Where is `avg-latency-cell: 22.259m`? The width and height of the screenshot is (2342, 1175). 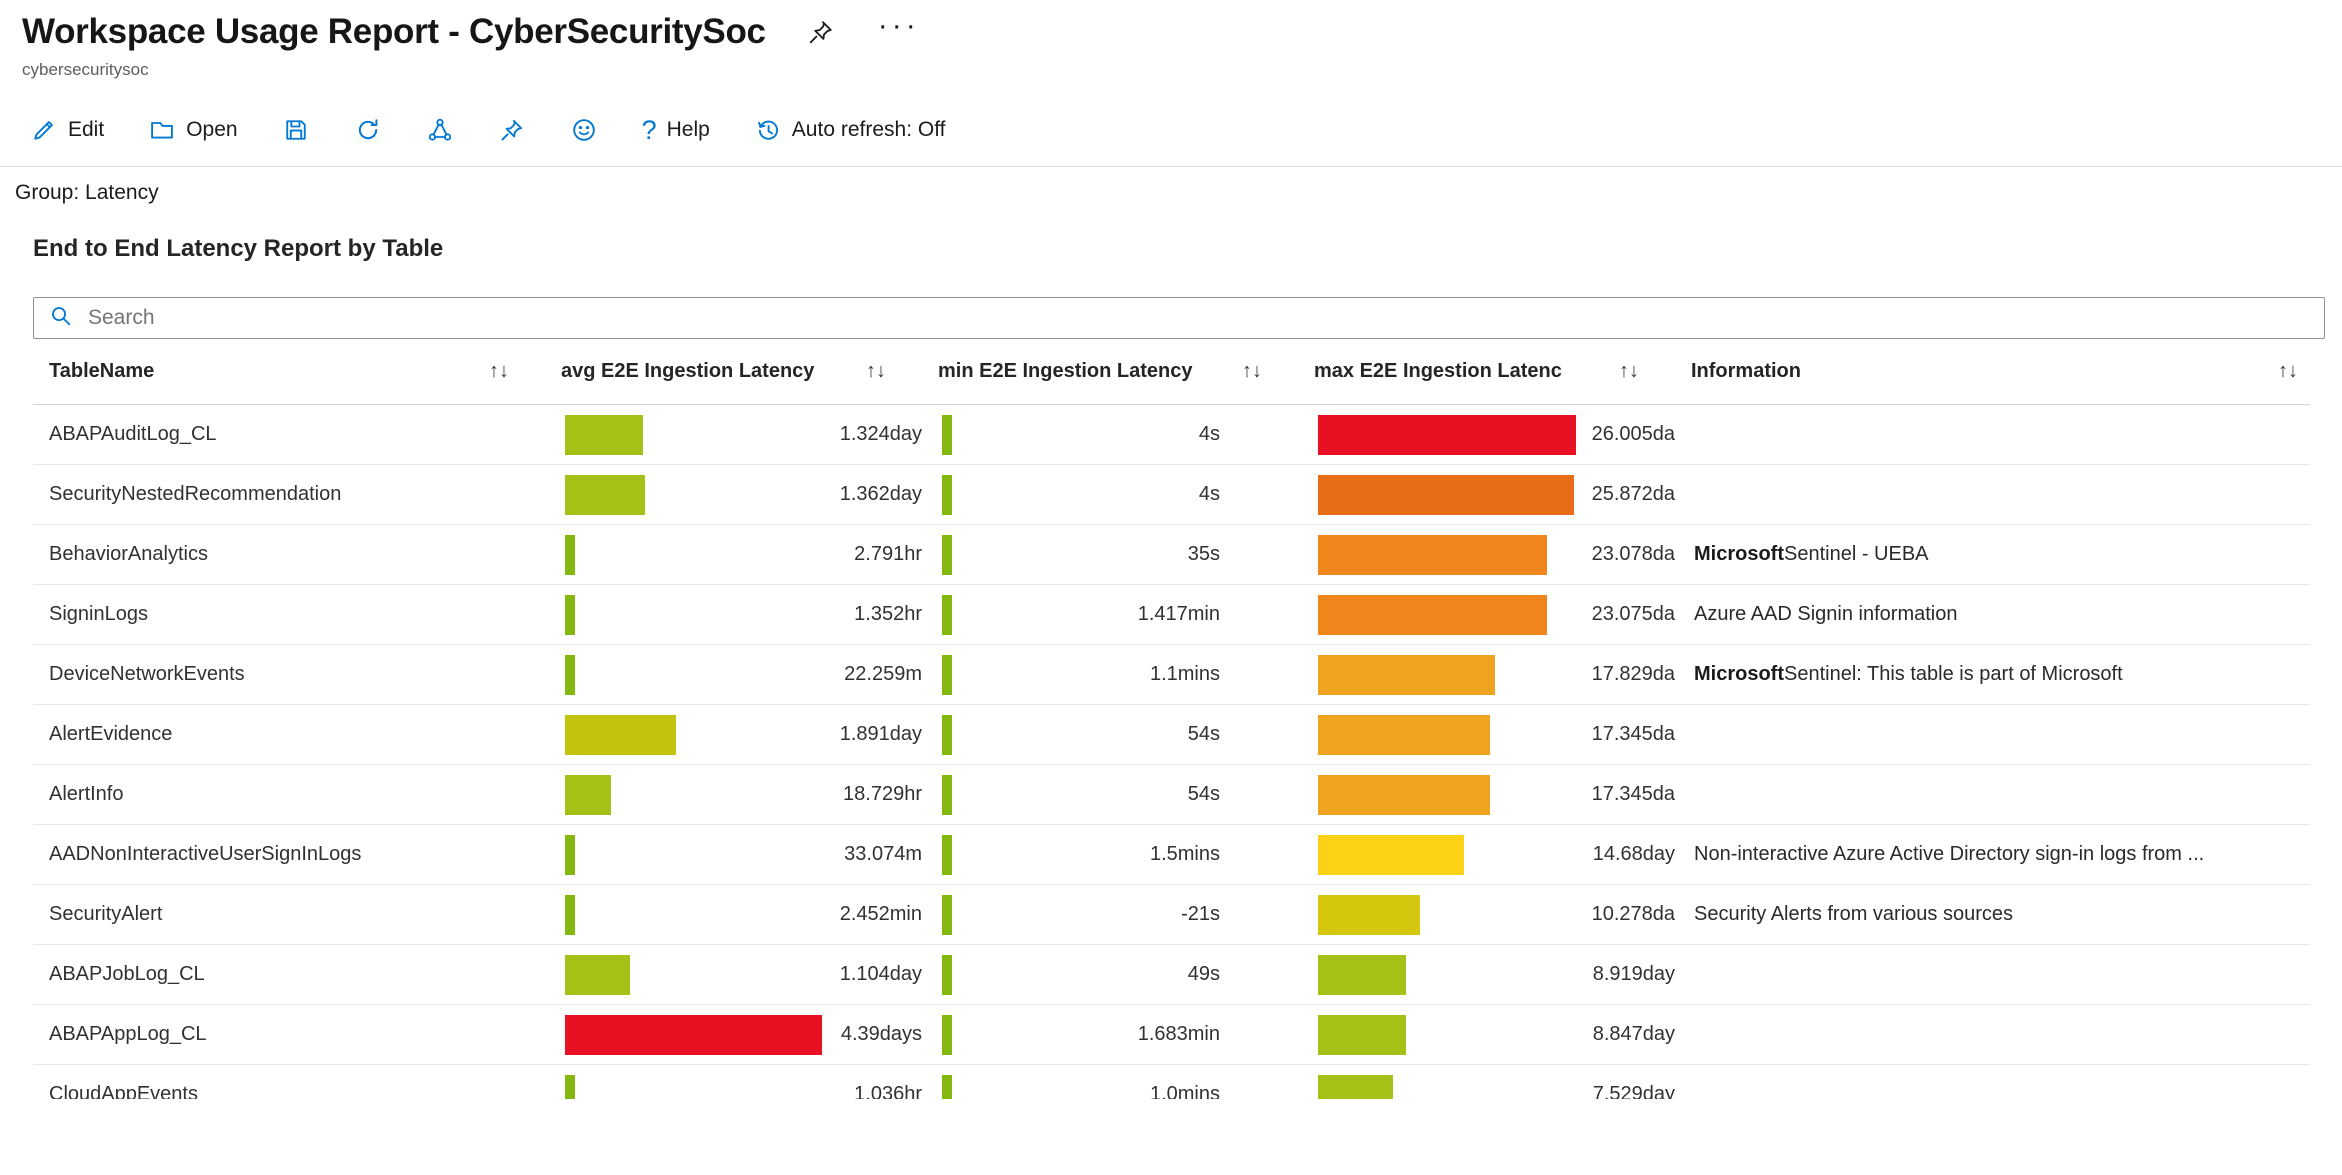
avg-latency-cell: 22.259m is located at coordinates (741, 674).